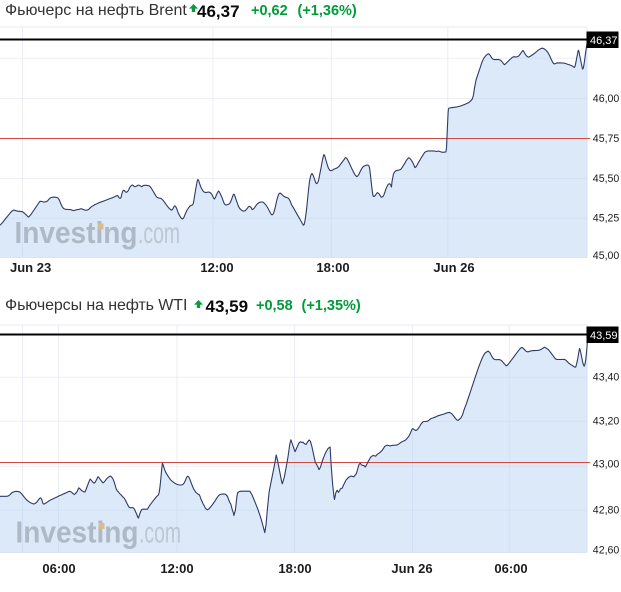 This screenshot has width=621, height=592. Describe the element at coordinates (606, 219) in the screenshot. I see `svg-text: 45,25` at that location.